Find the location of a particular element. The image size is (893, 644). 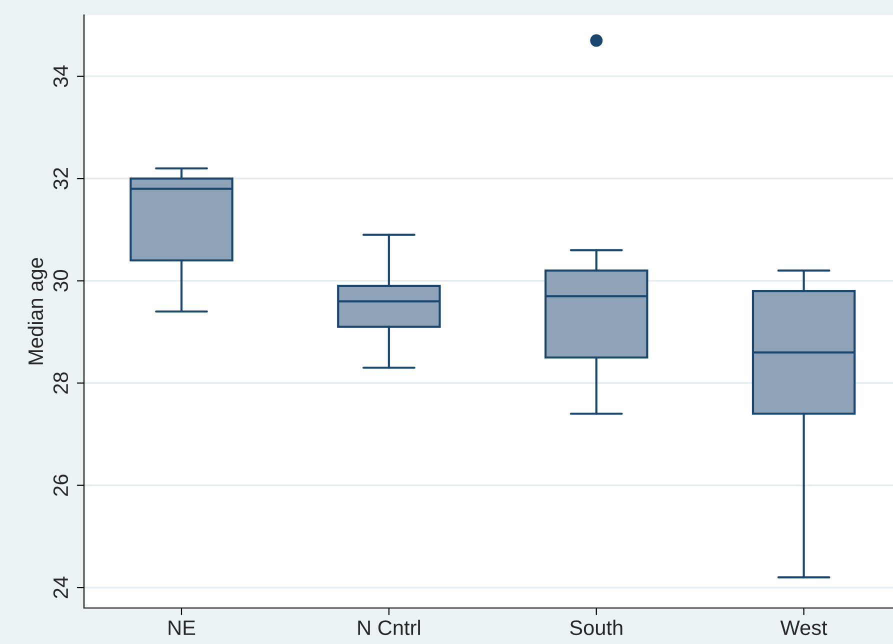

x-tick-label: South is located at coordinates (596, 628).